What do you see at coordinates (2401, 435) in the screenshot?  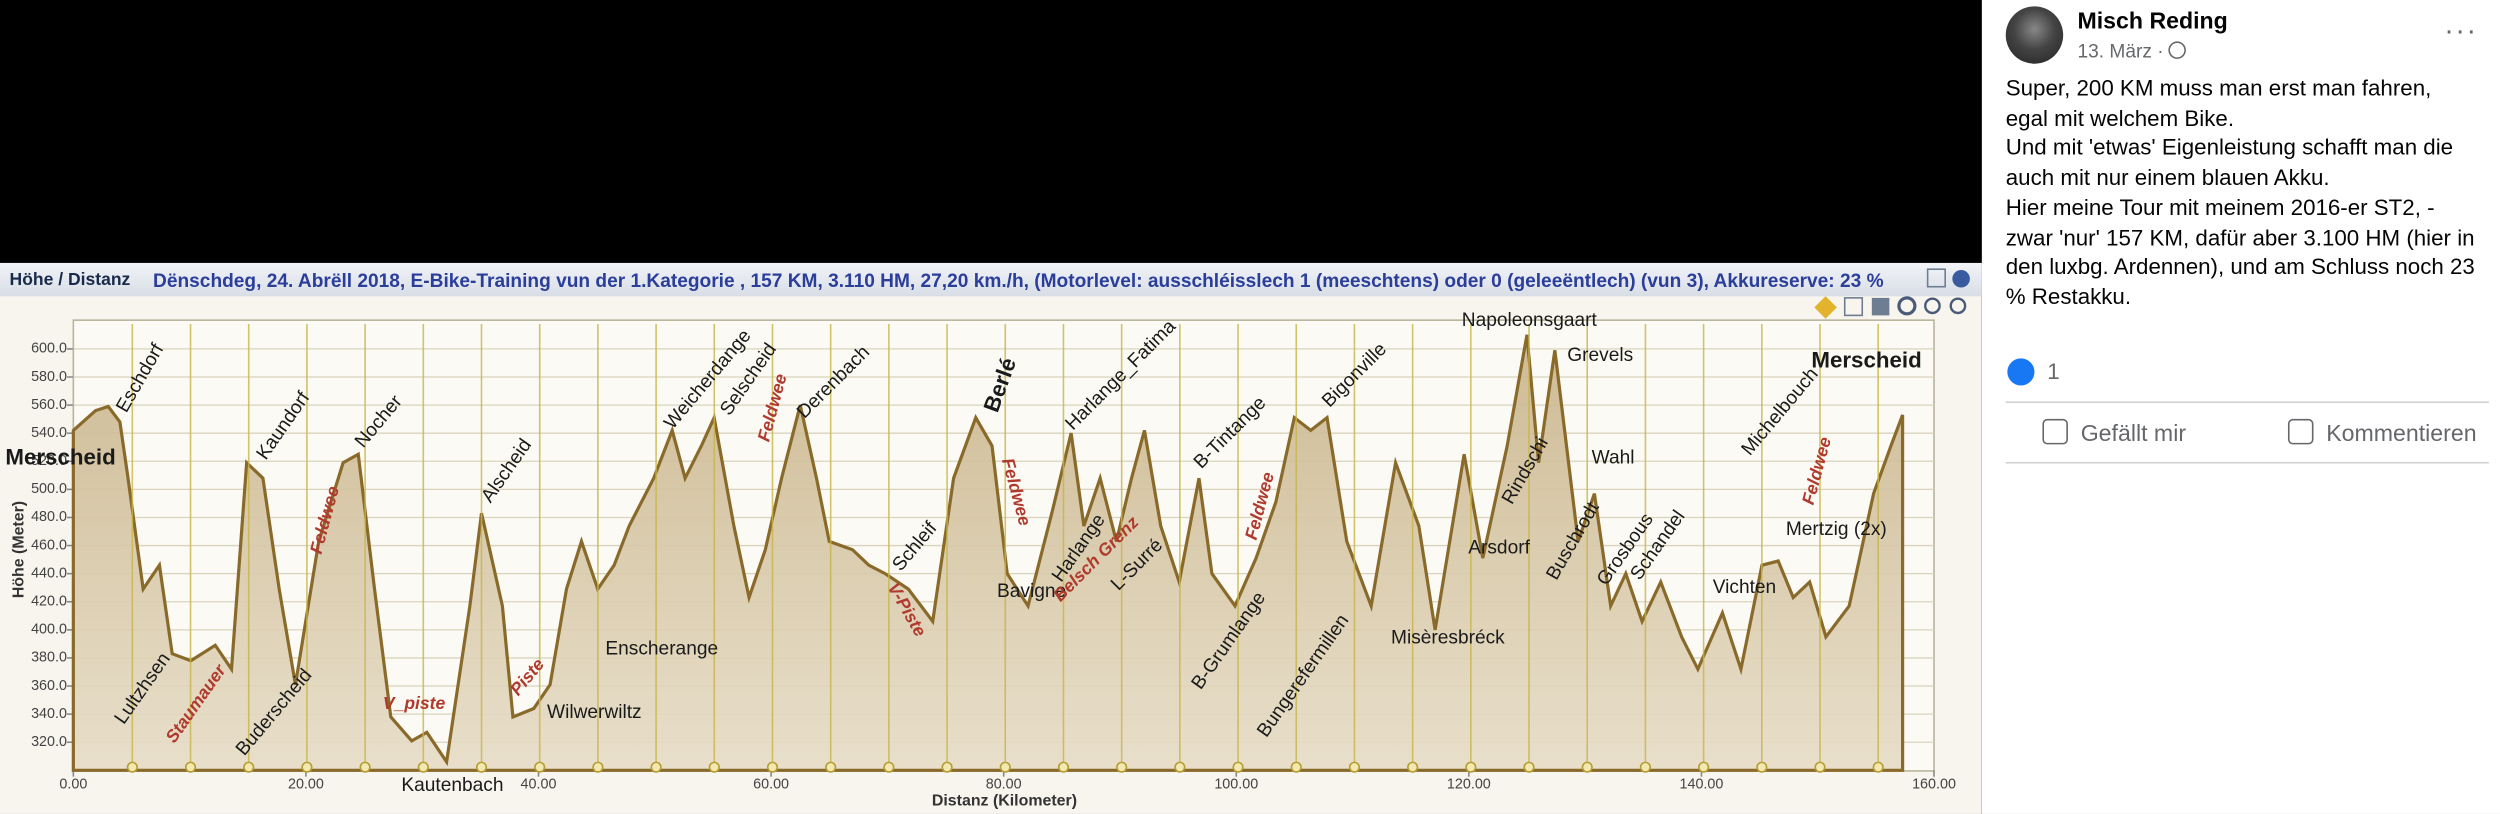 I see `comment-button-label: Kommentieren` at bounding box center [2401, 435].